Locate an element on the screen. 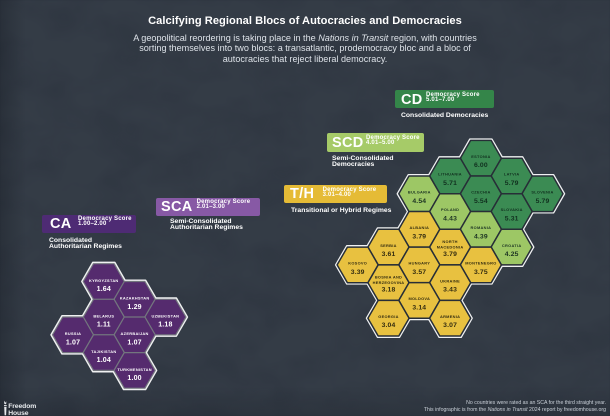 The width and height of the screenshot is (610, 416). svg-text: 3.57 is located at coordinates (419, 272).